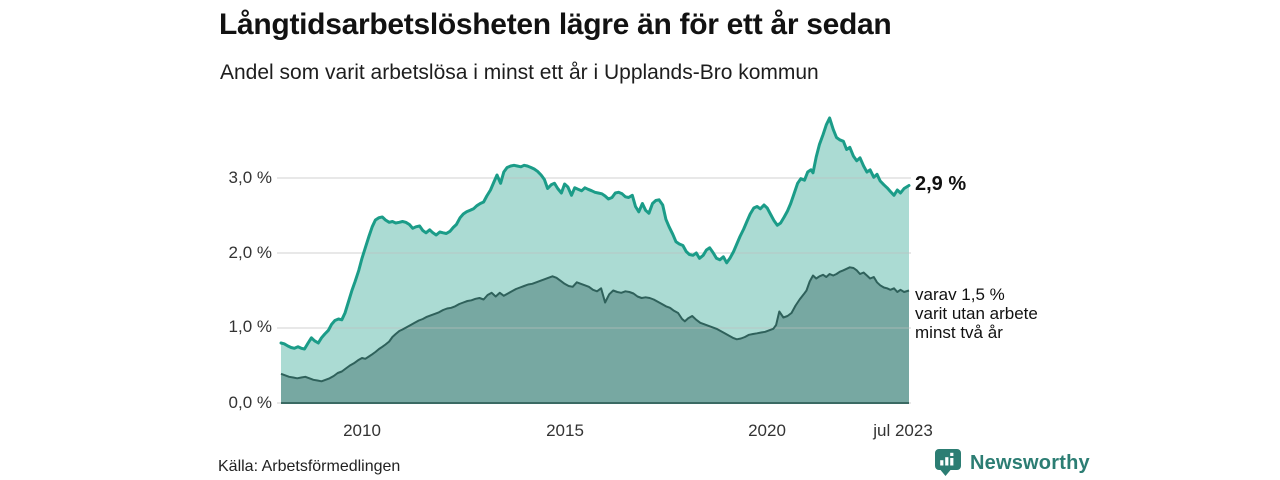 The height and width of the screenshot is (480, 1280). Describe the element at coordinates (767, 430) in the screenshot. I see `x-tick-2020: 2020` at that location.